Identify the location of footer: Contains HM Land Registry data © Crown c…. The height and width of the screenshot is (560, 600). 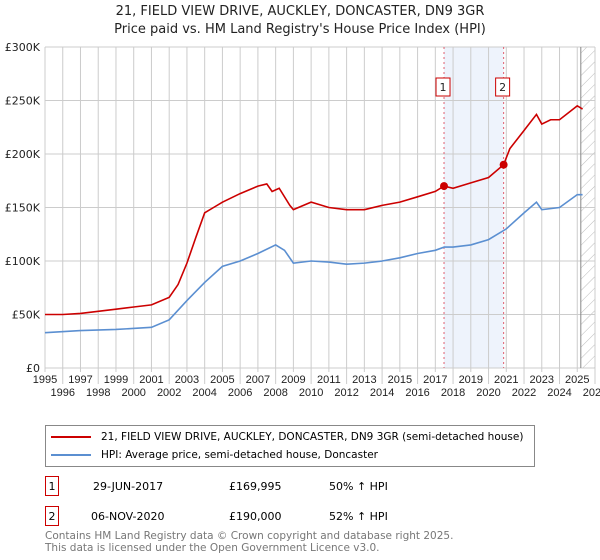
(249, 542).